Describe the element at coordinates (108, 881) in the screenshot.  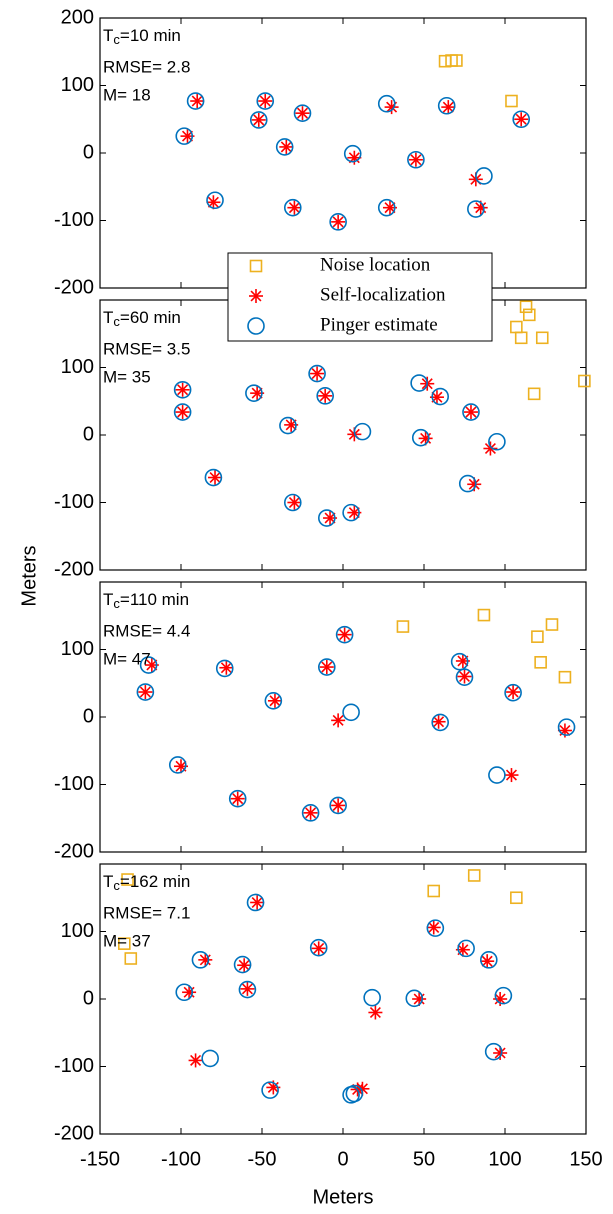
I see `annotation-part: T` at that location.